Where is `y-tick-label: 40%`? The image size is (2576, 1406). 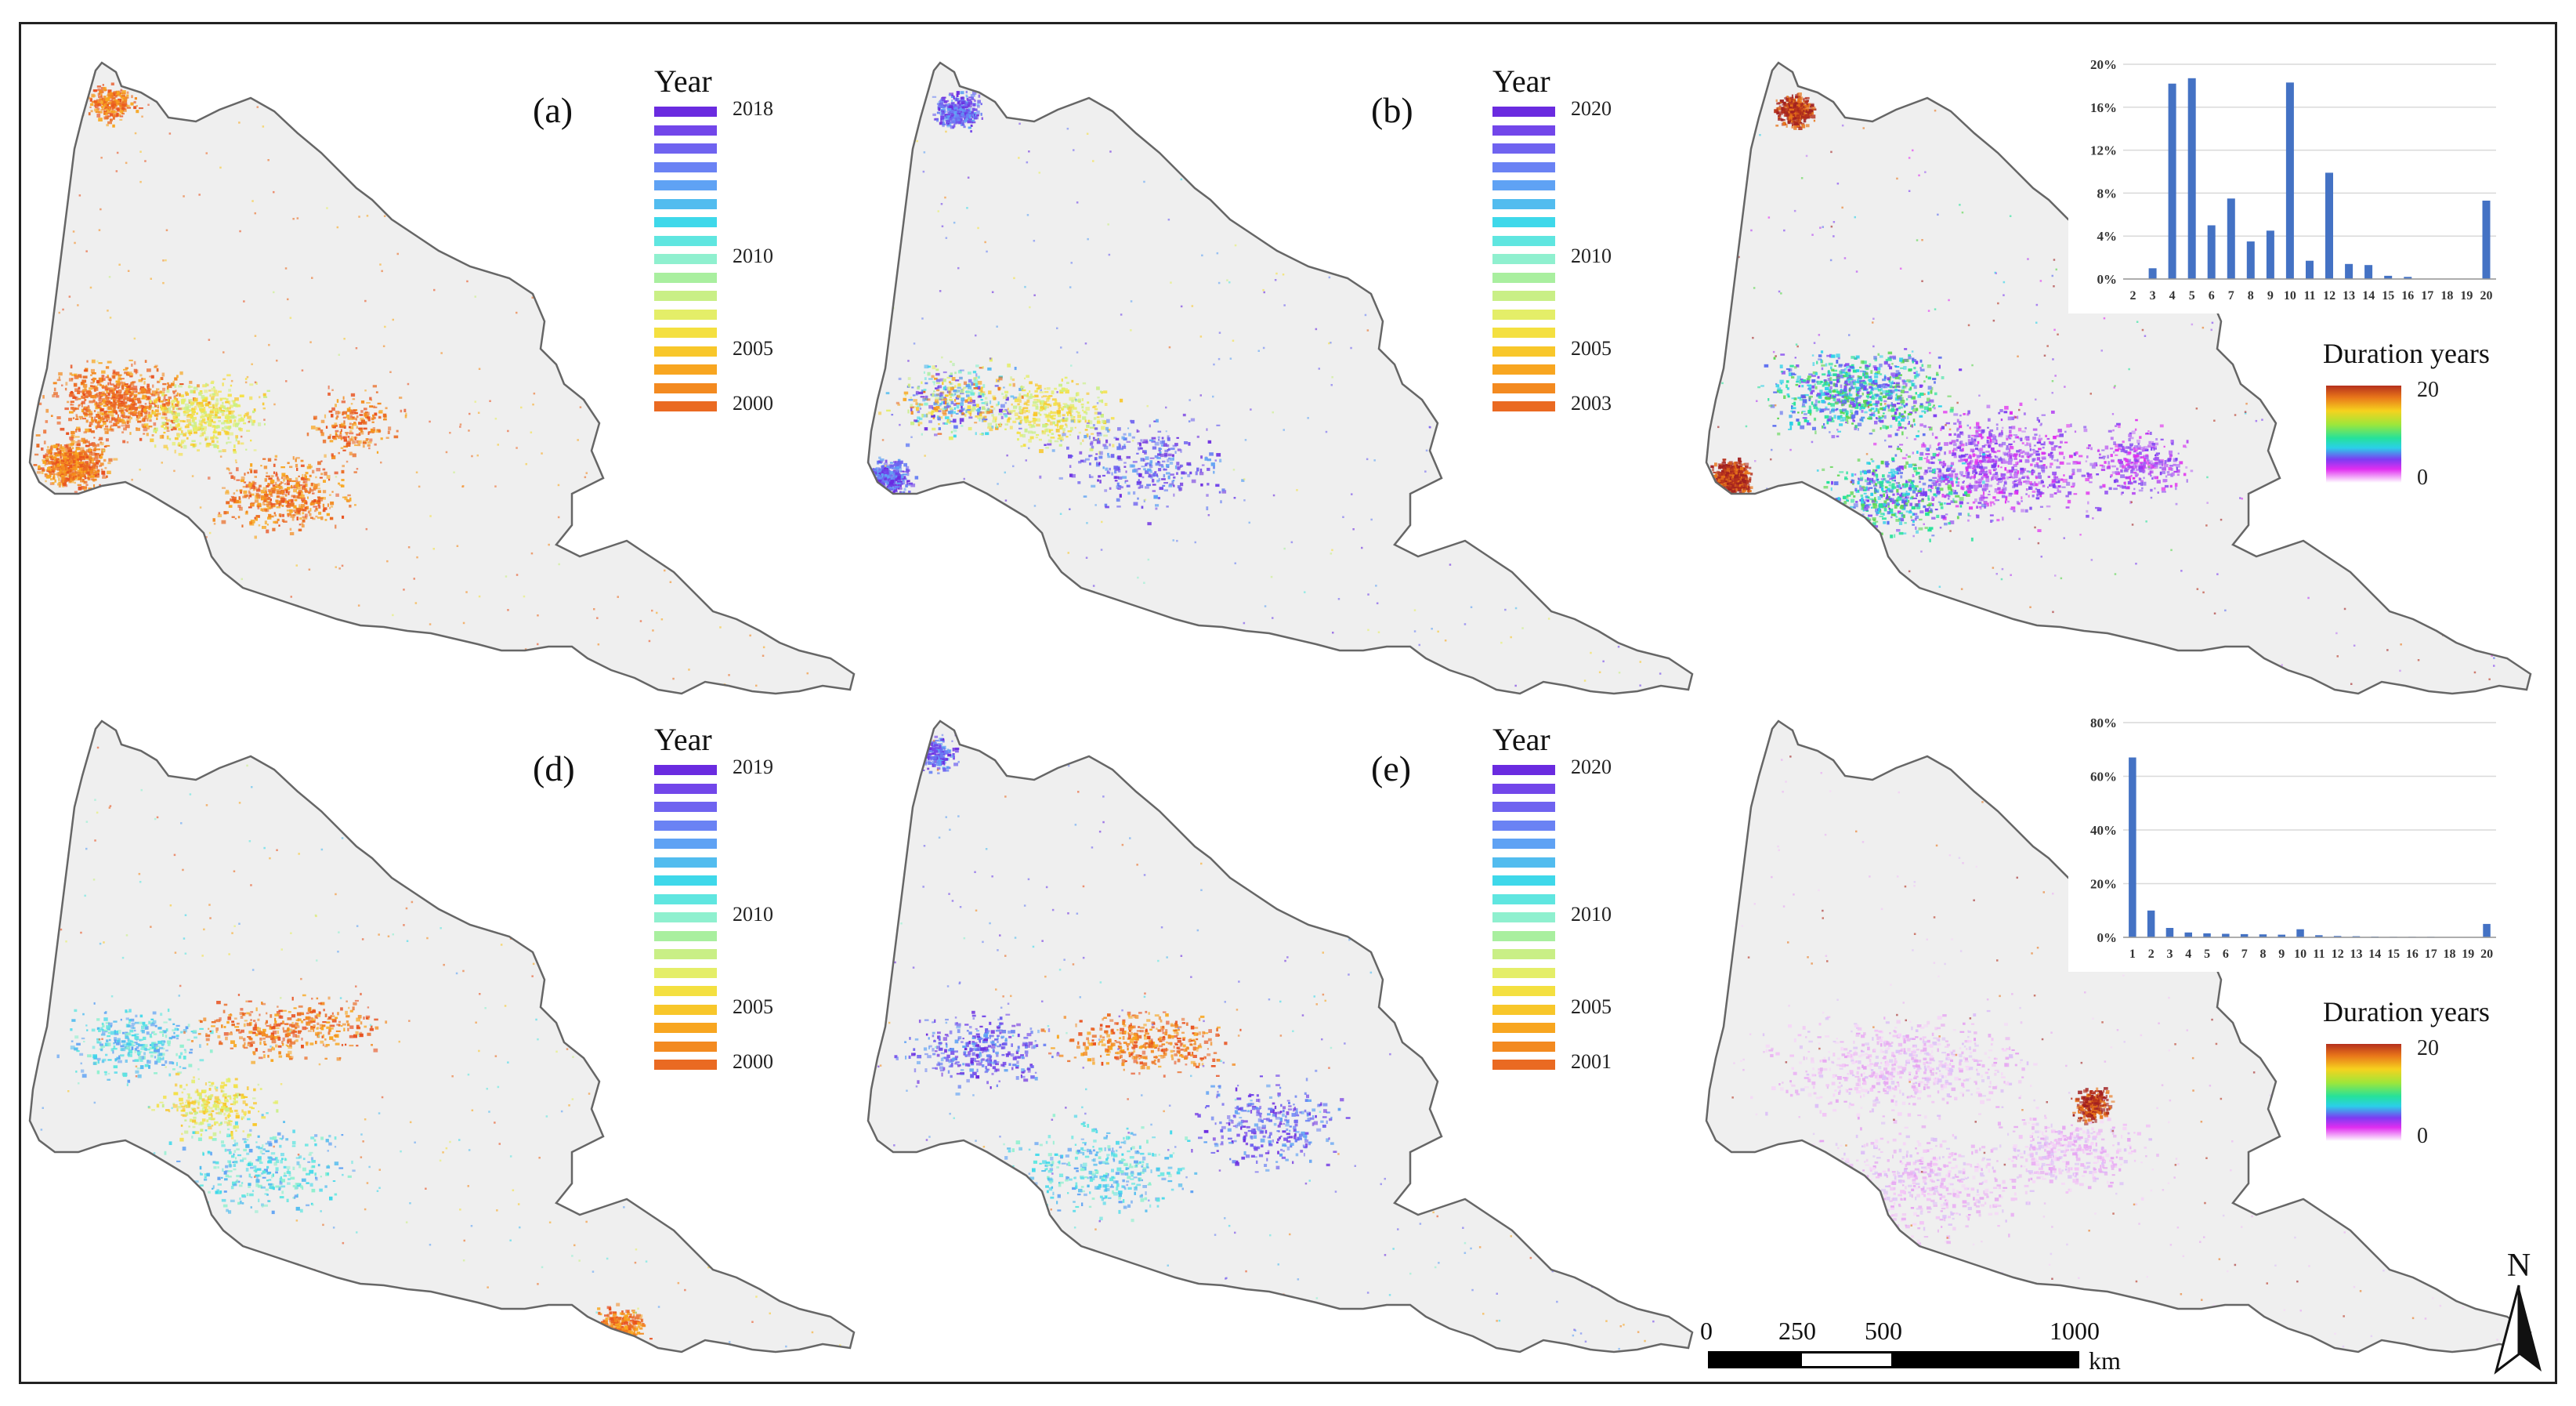
y-tick-label: 40% is located at coordinates (2103, 830).